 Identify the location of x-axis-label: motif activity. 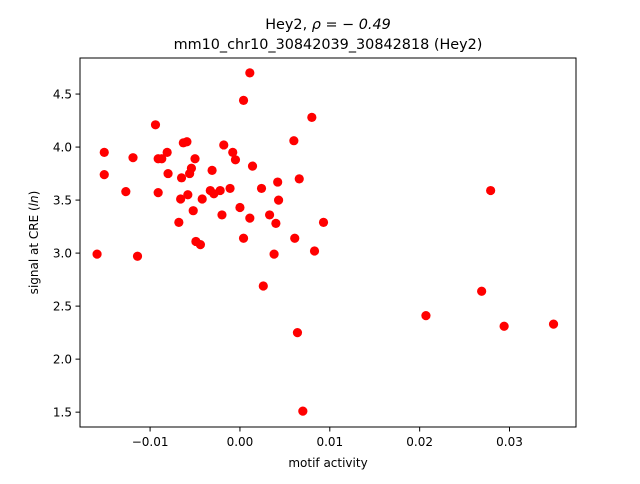
(327, 463).